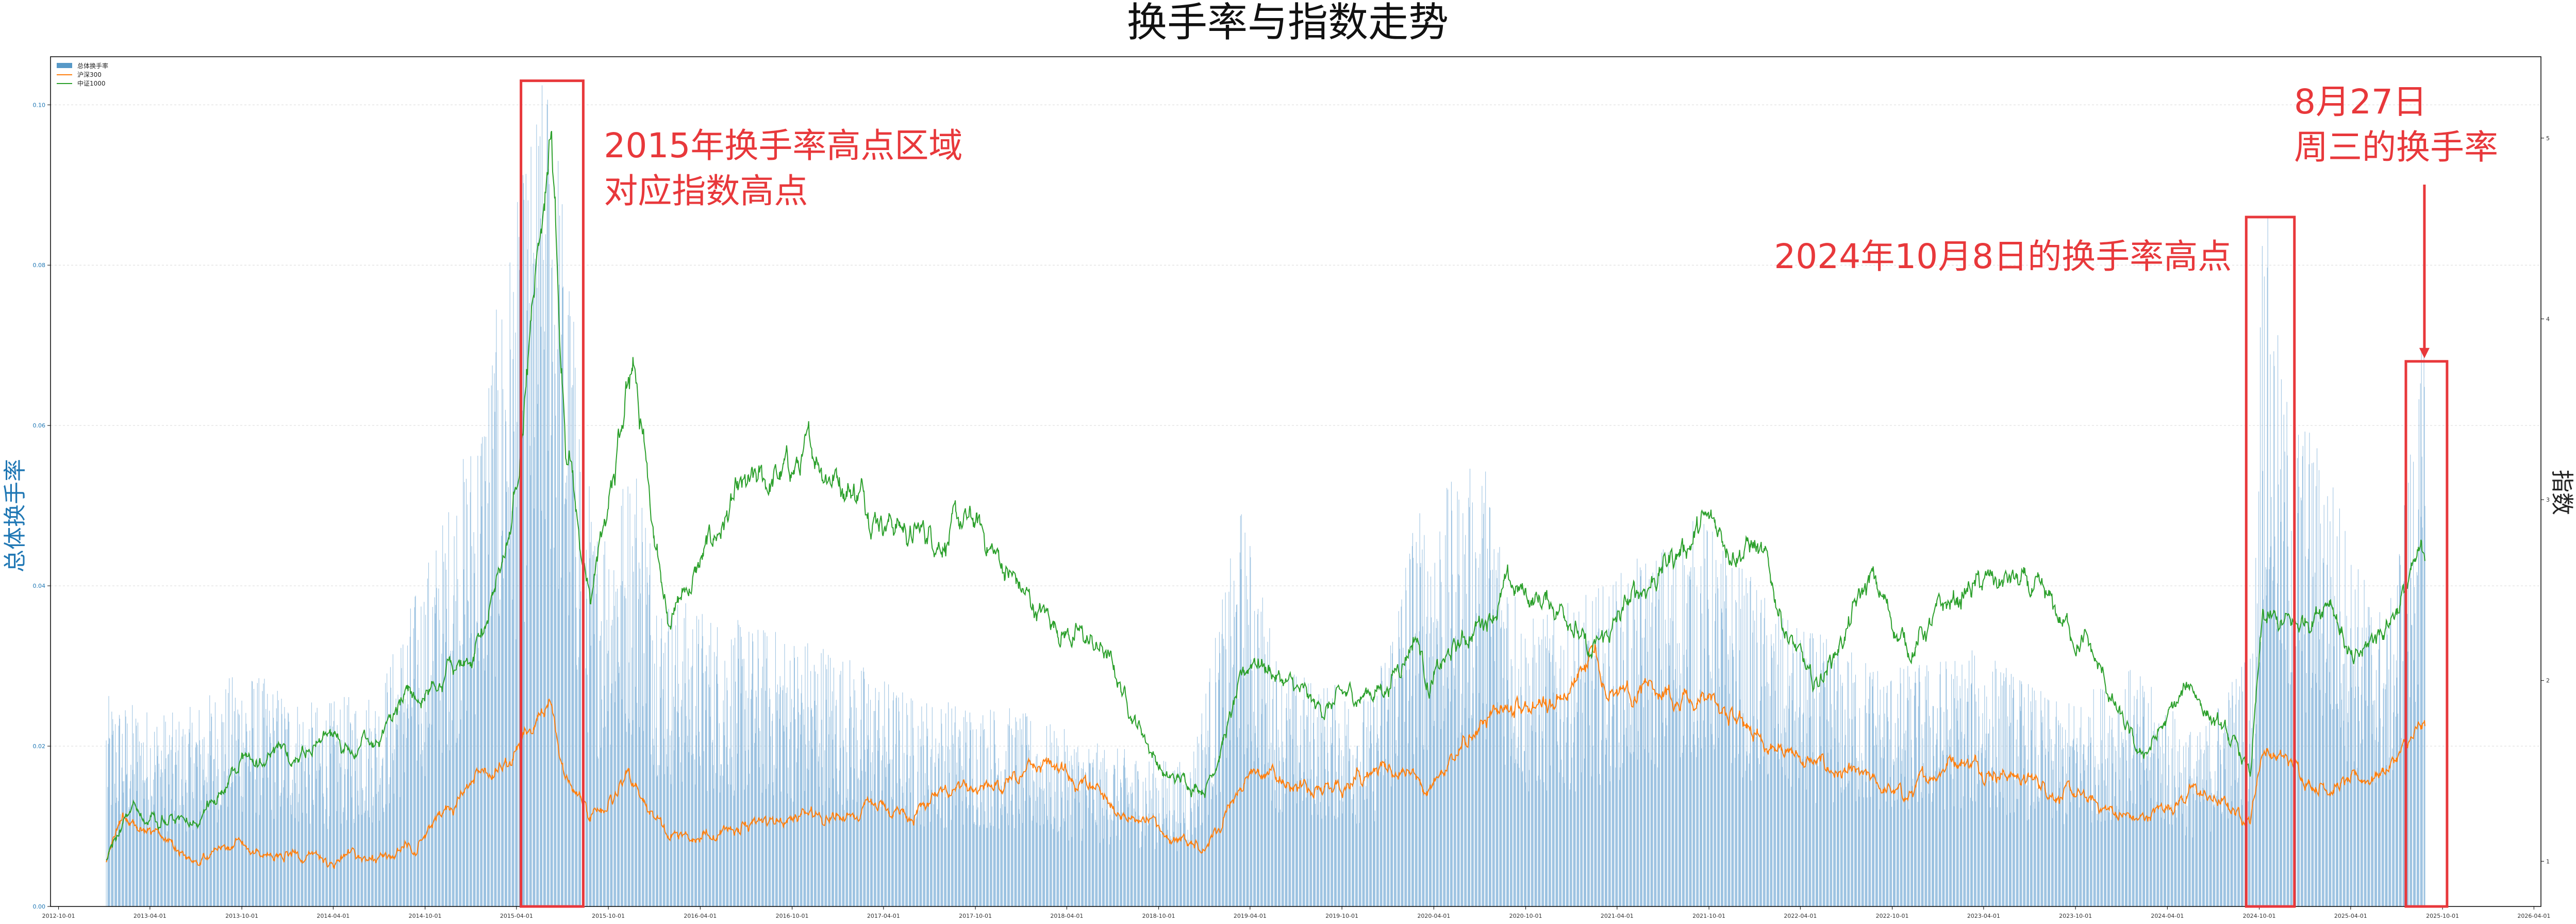 Image resolution: width=2576 pixels, height=924 pixels. I want to click on y-left-tick-label: 0.08, so click(40, 265).